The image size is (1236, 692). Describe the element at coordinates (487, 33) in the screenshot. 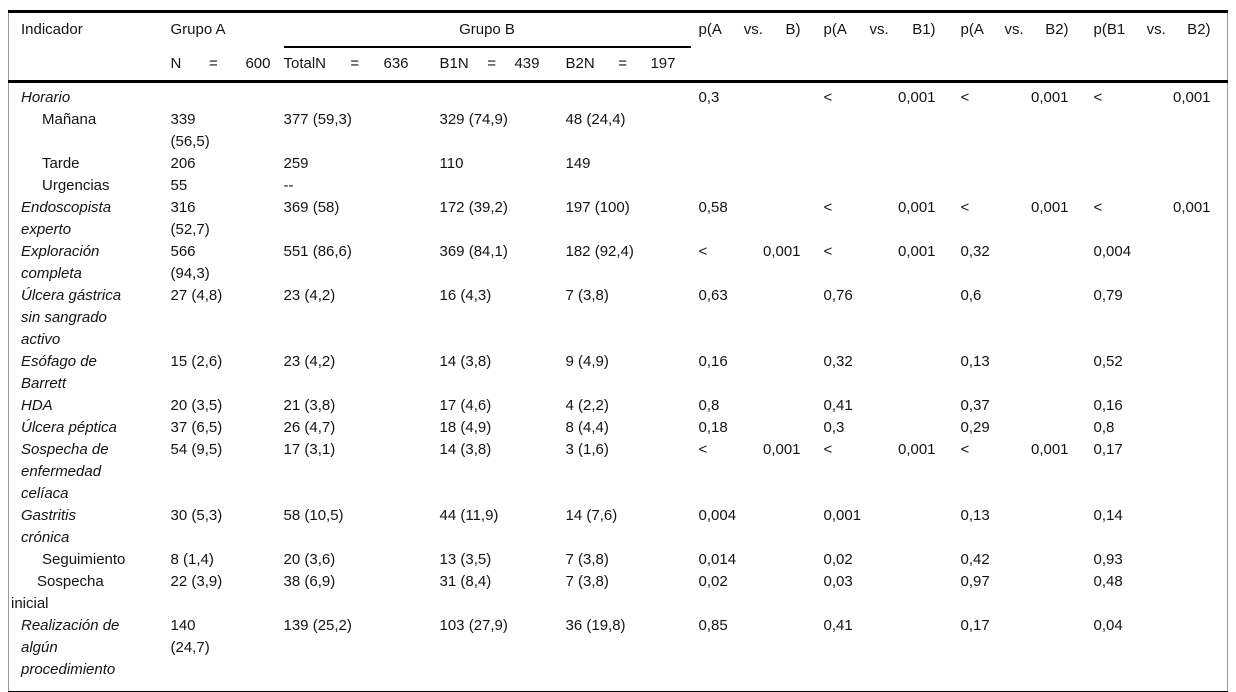

I see `grupo-b-label: Grupo B` at that location.